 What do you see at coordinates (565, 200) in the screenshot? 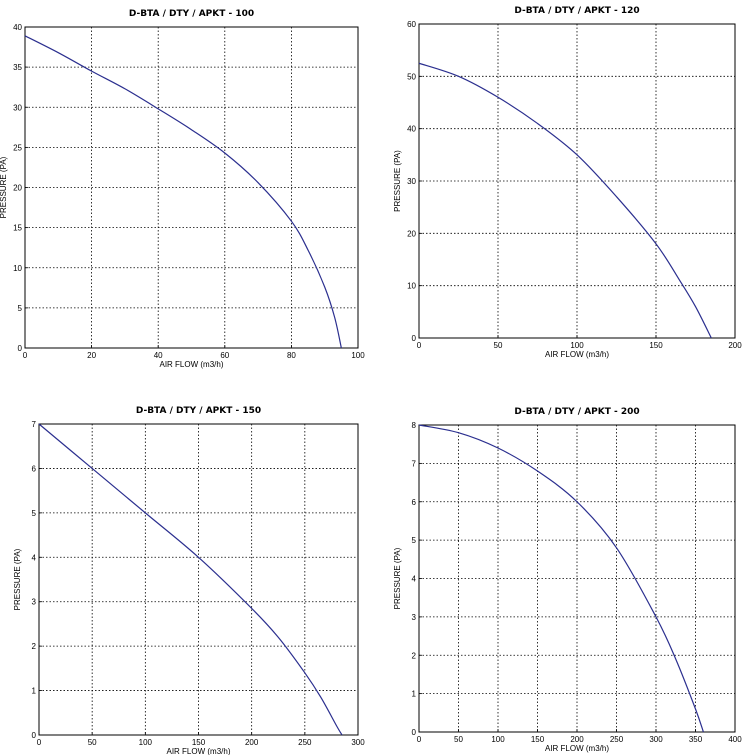
I see `series-line` at bounding box center [565, 200].